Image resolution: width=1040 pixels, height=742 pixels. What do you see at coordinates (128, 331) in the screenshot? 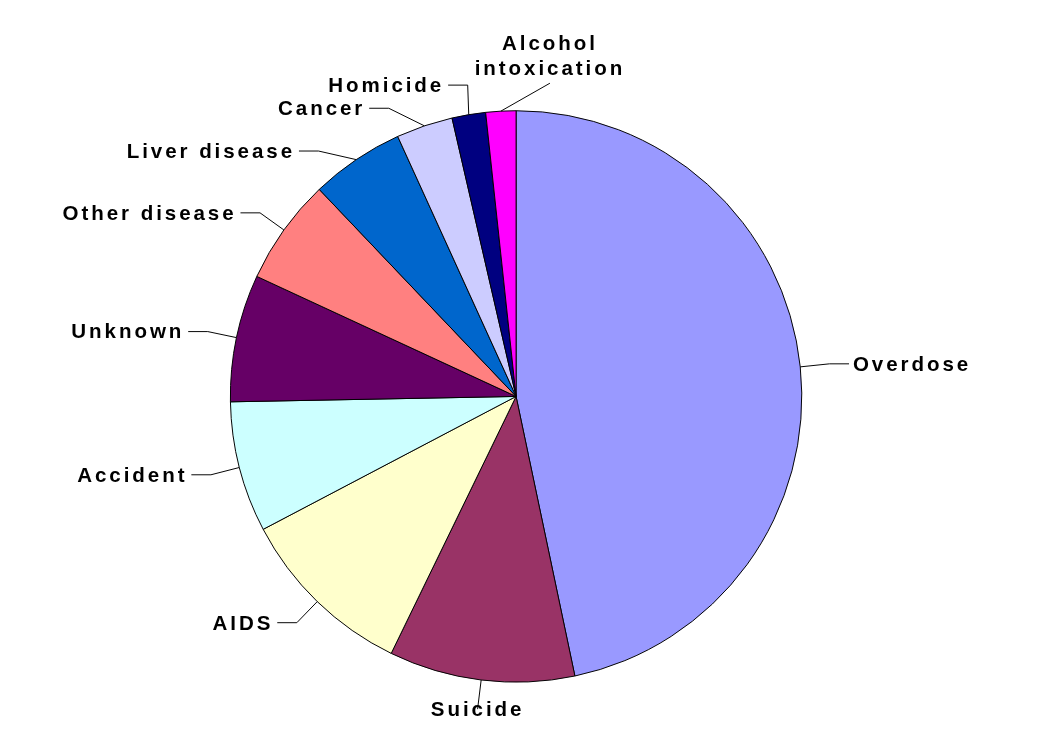
I see `slice-label: Unknown` at bounding box center [128, 331].